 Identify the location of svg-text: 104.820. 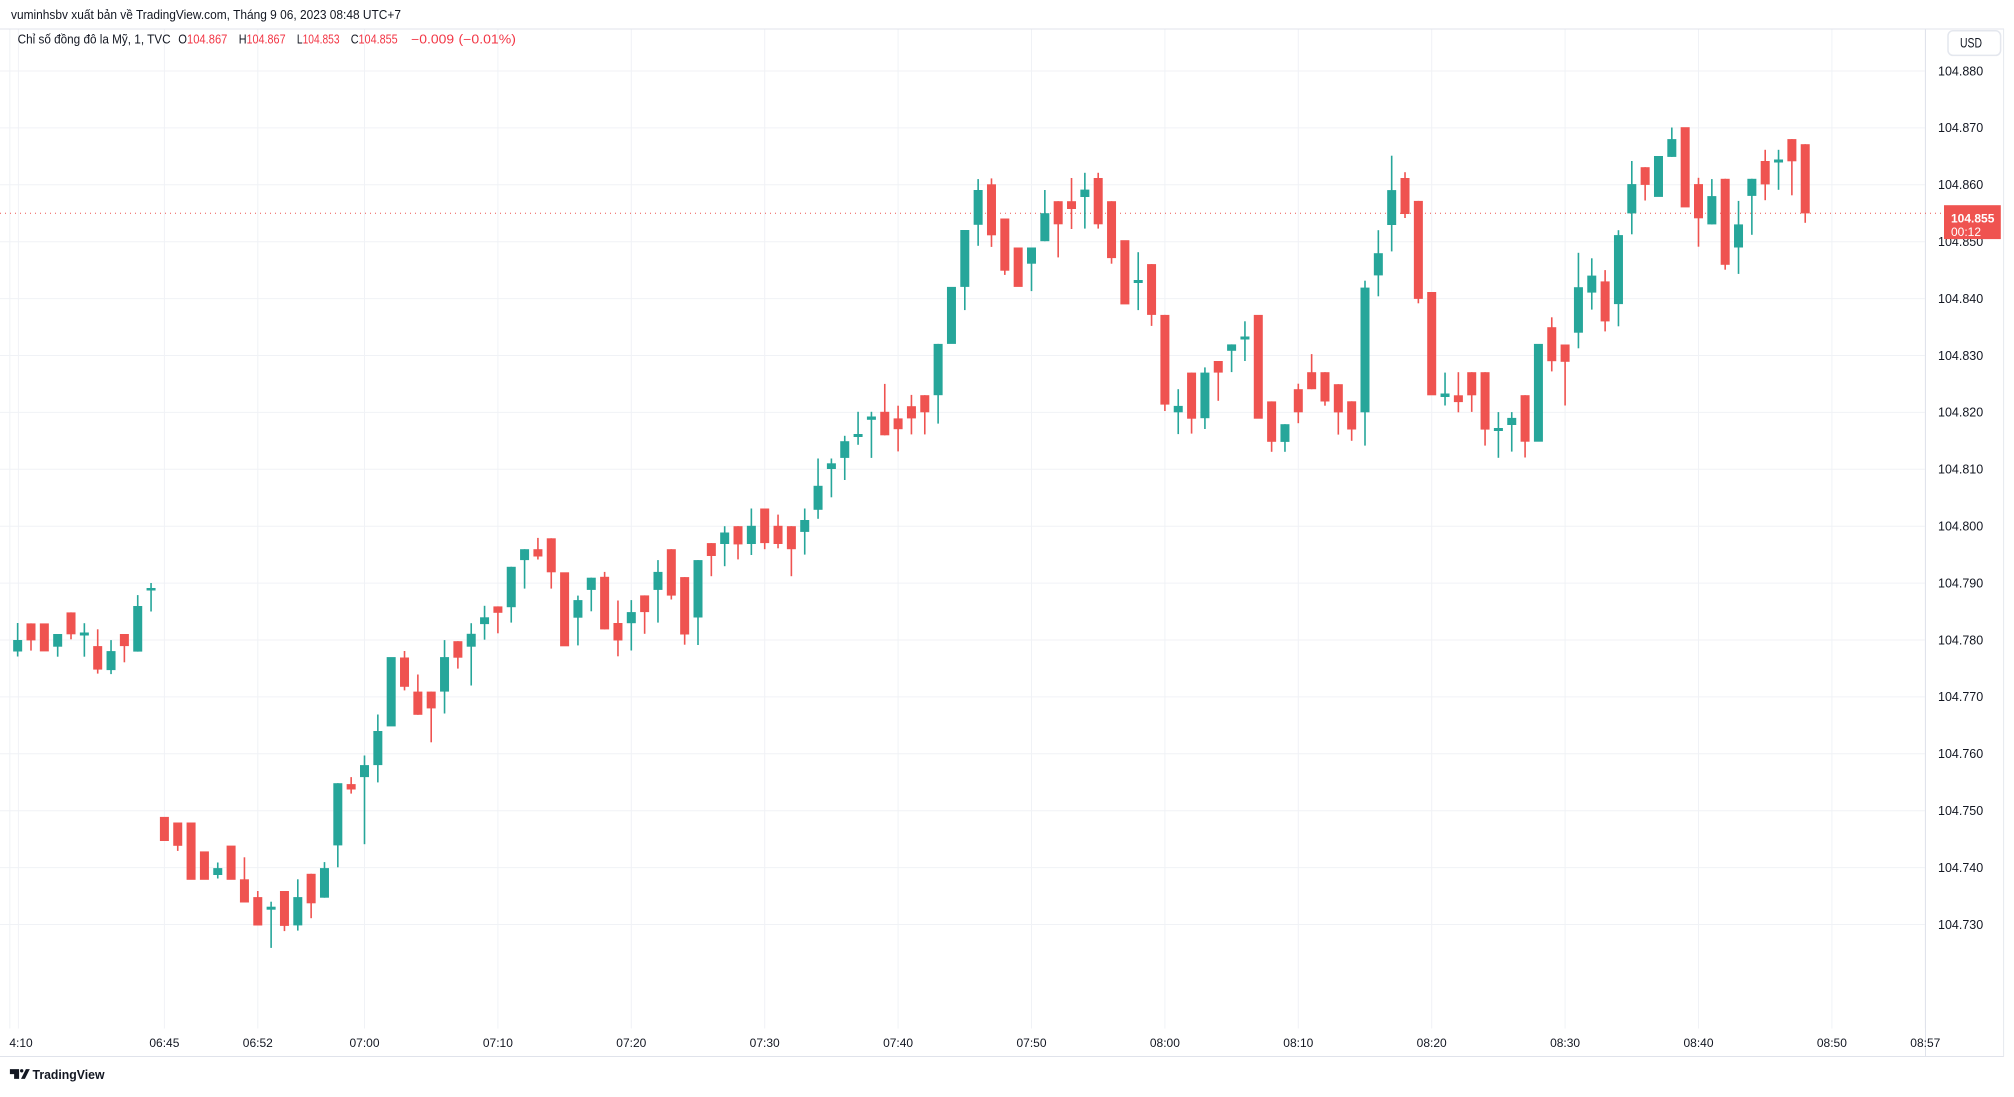
(1960, 413).